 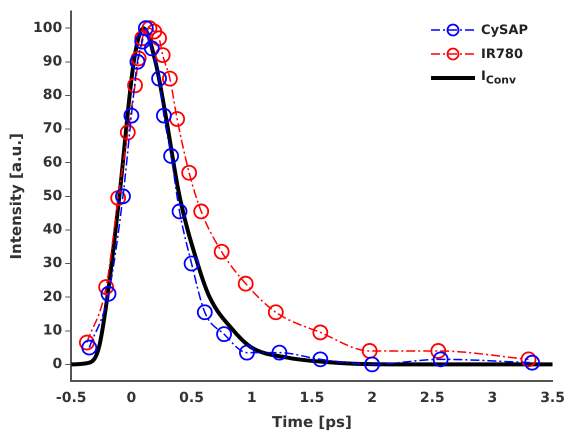 What do you see at coordinates (52, 162) in the screenshot?
I see `y-tick-label: 60` at bounding box center [52, 162].